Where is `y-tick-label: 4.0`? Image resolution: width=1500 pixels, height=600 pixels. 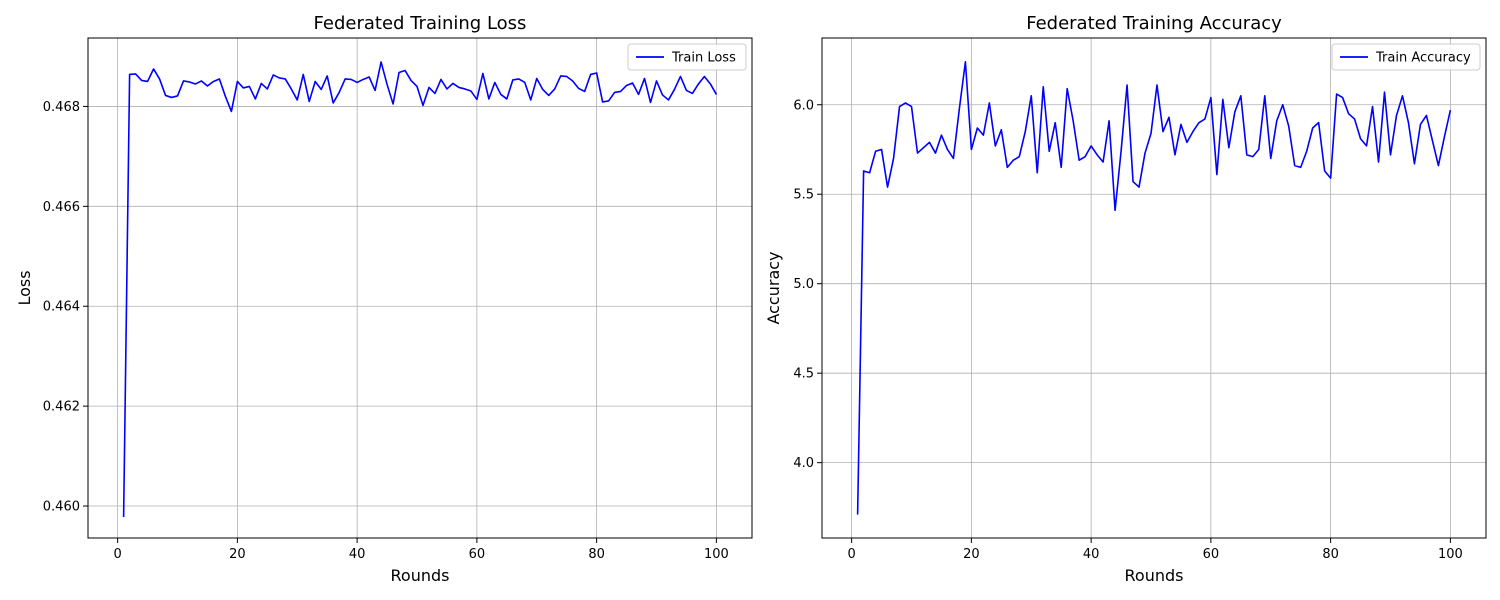
y-tick-label: 4.0 is located at coordinates (803, 463).